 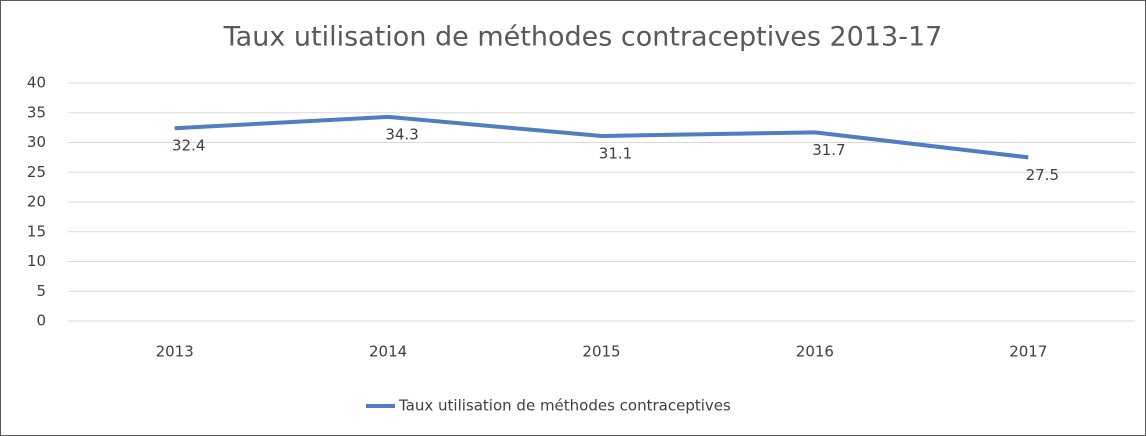 What do you see at coordinates (36, 172) in the screenshot?
I see `y-tick-label: 25` at bounding box center [36, 172].